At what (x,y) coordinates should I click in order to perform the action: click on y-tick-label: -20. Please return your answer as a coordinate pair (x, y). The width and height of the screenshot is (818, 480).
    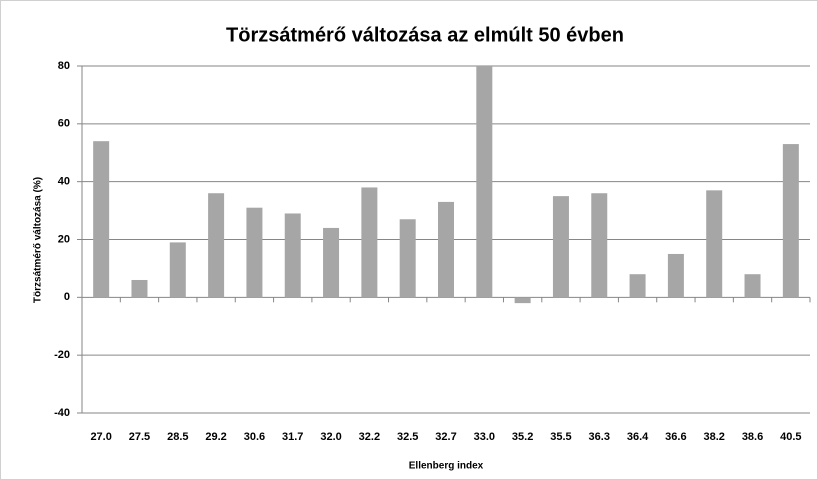
    Looking at the image, I should click on (62, 355).